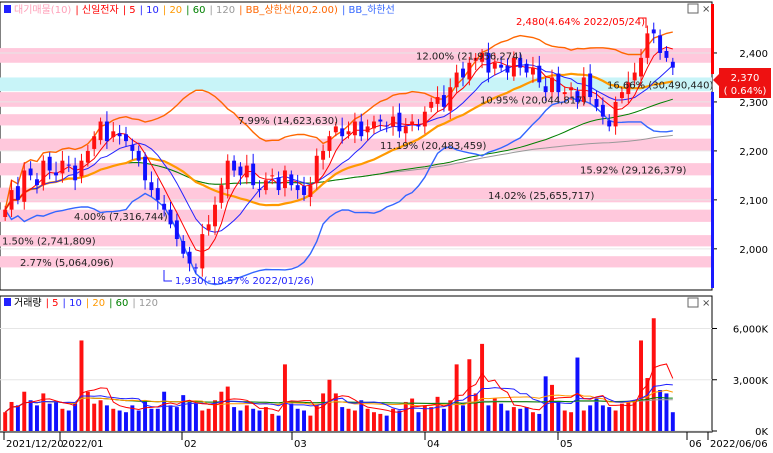 This screenshot has width=773, height=453. What do you see at coordinates (533, 100) in the screenshot?
I see `profile-band-label: 10.95% (20,044,817)` at bounding box center [533, 100].